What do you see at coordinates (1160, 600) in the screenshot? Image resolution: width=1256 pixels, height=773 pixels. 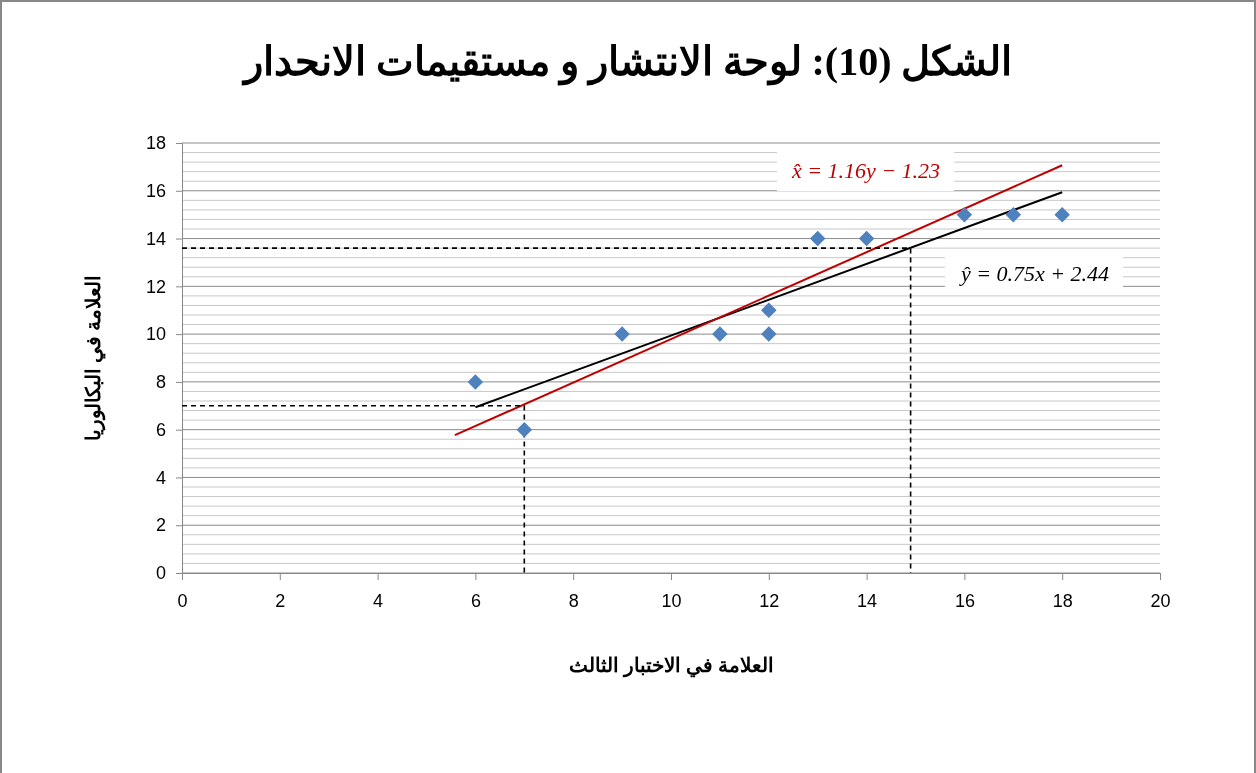 I see `x-tick-label: 20` at bounding box center [1160, 600].